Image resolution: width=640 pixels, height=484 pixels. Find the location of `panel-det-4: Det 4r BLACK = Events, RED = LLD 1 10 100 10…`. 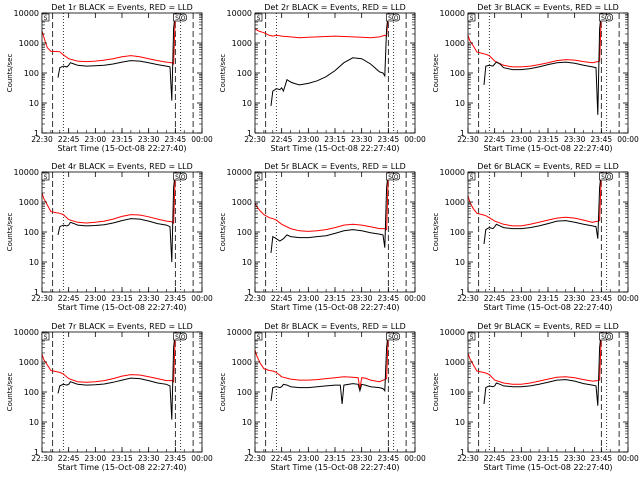

panel-det-4: Det 4r BLACK = Events, RED = LLD 1 10 100 10… is located at coordinates (109, 237).